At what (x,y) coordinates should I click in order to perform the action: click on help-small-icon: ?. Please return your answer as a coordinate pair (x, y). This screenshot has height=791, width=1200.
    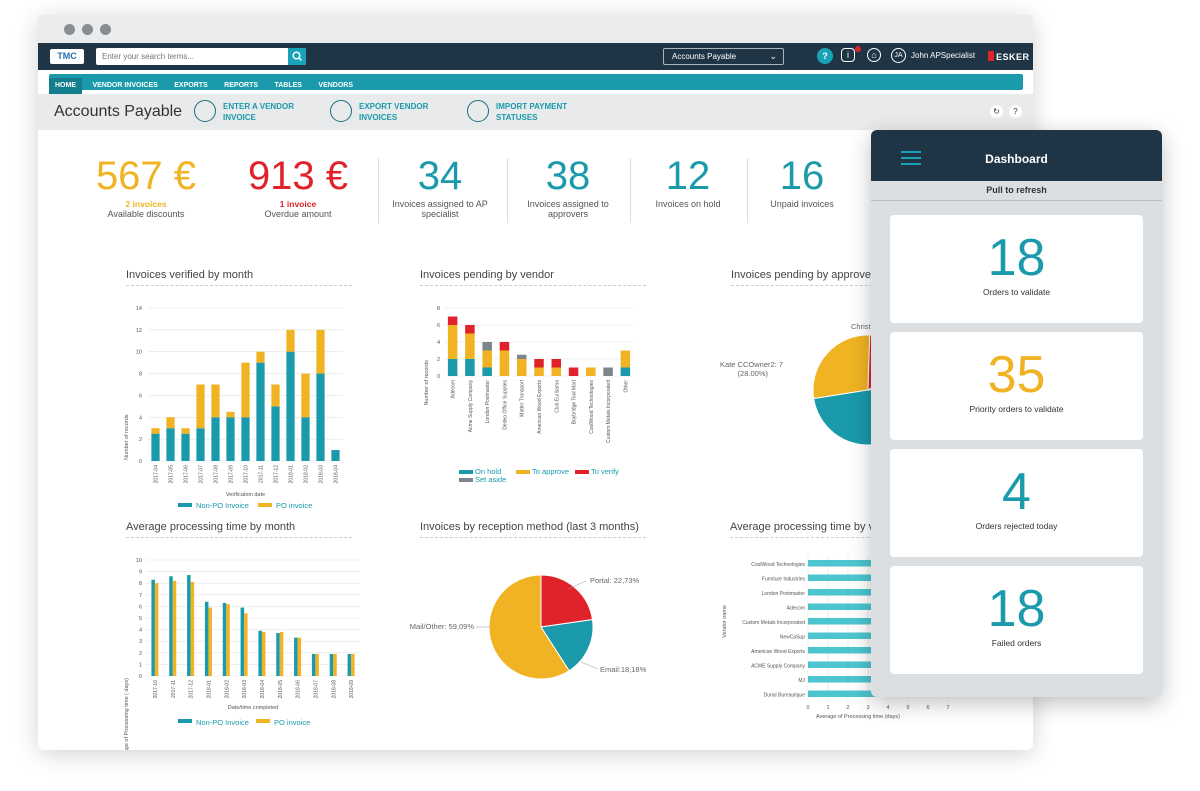
    Looking at the image, I should click on (1015, 111).